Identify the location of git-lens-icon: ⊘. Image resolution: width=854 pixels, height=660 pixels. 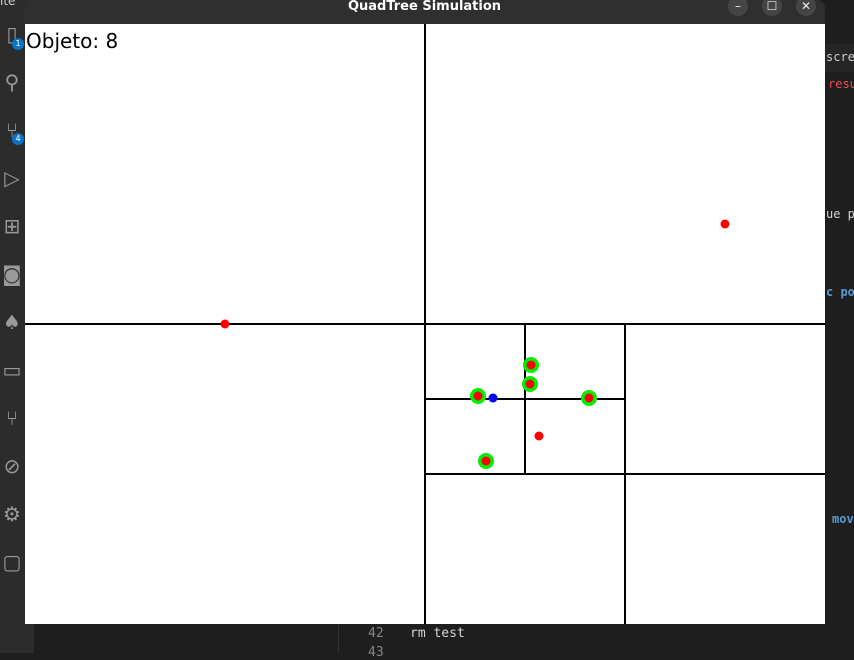
(12, 466).